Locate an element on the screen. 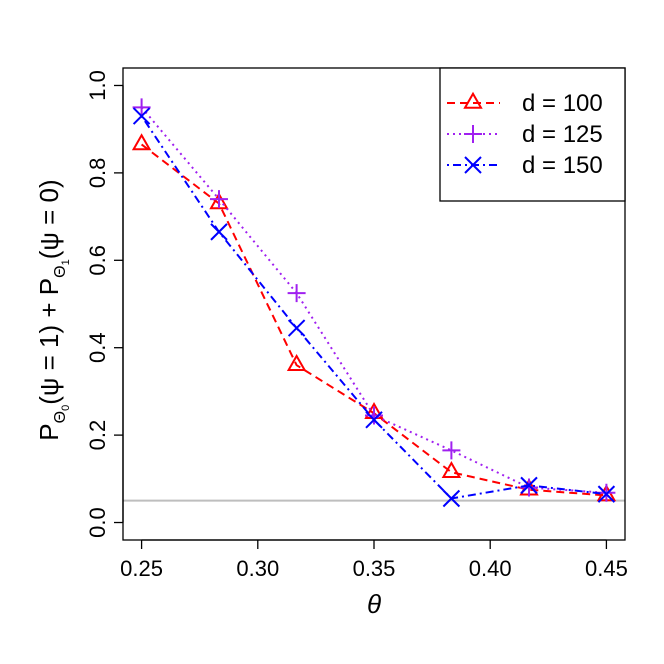 This screenshot has width=664, height=664. x-tick-label: 0.40 is located at coordinates (490, 568).